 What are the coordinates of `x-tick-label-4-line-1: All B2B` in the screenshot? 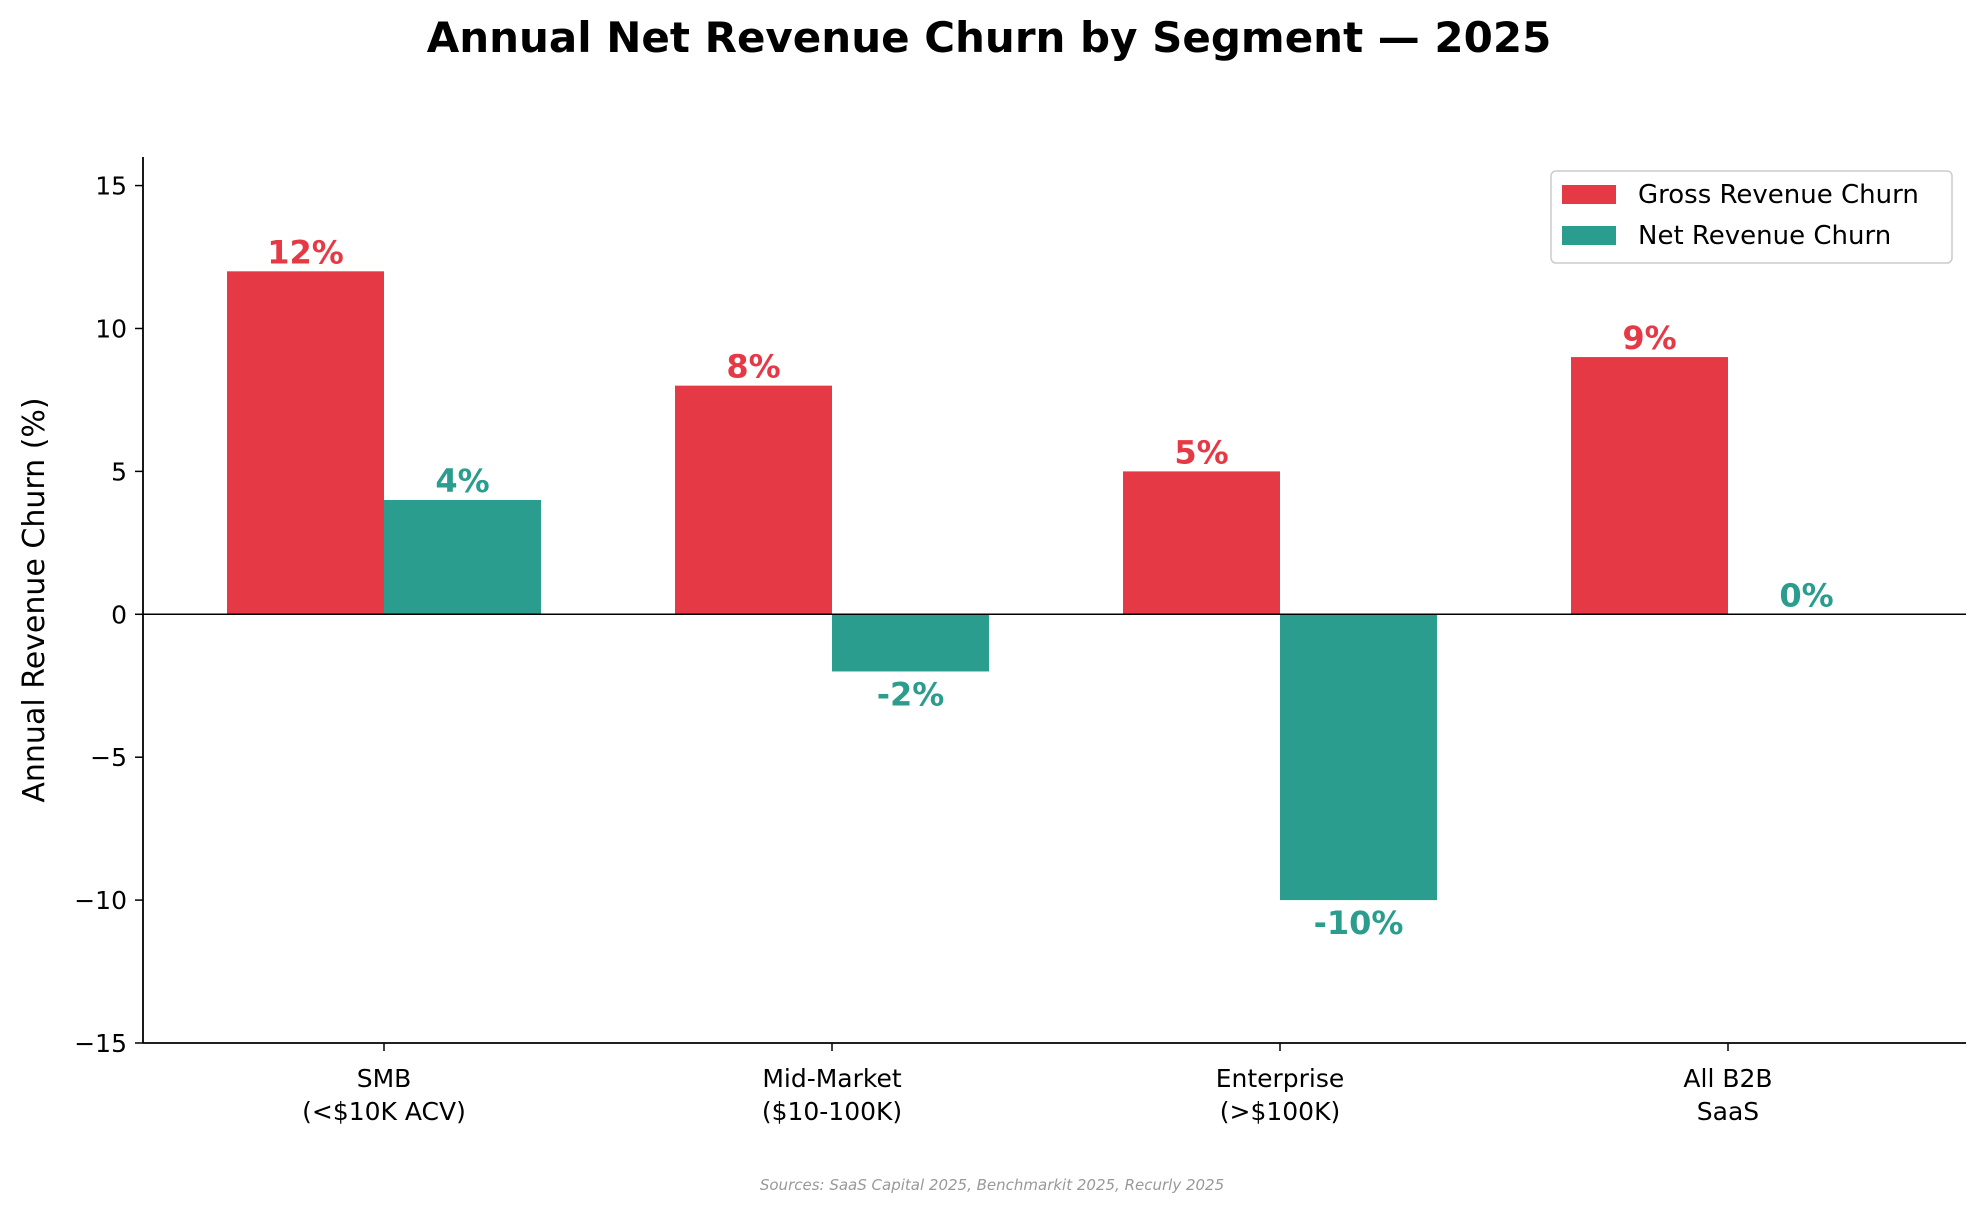 It's located at (1727, 1078).